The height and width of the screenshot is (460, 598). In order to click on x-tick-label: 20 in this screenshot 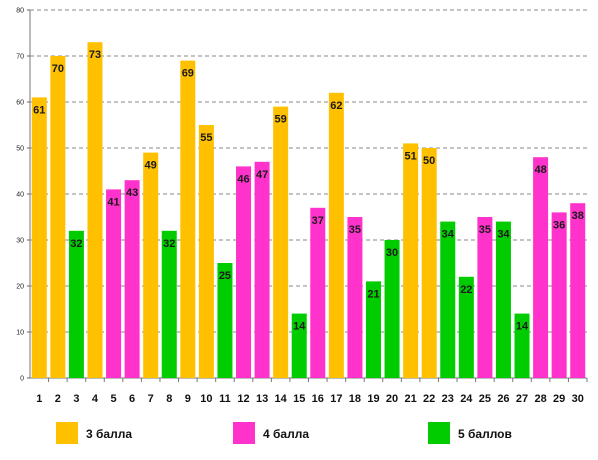, I will do `click(392, 399)`.